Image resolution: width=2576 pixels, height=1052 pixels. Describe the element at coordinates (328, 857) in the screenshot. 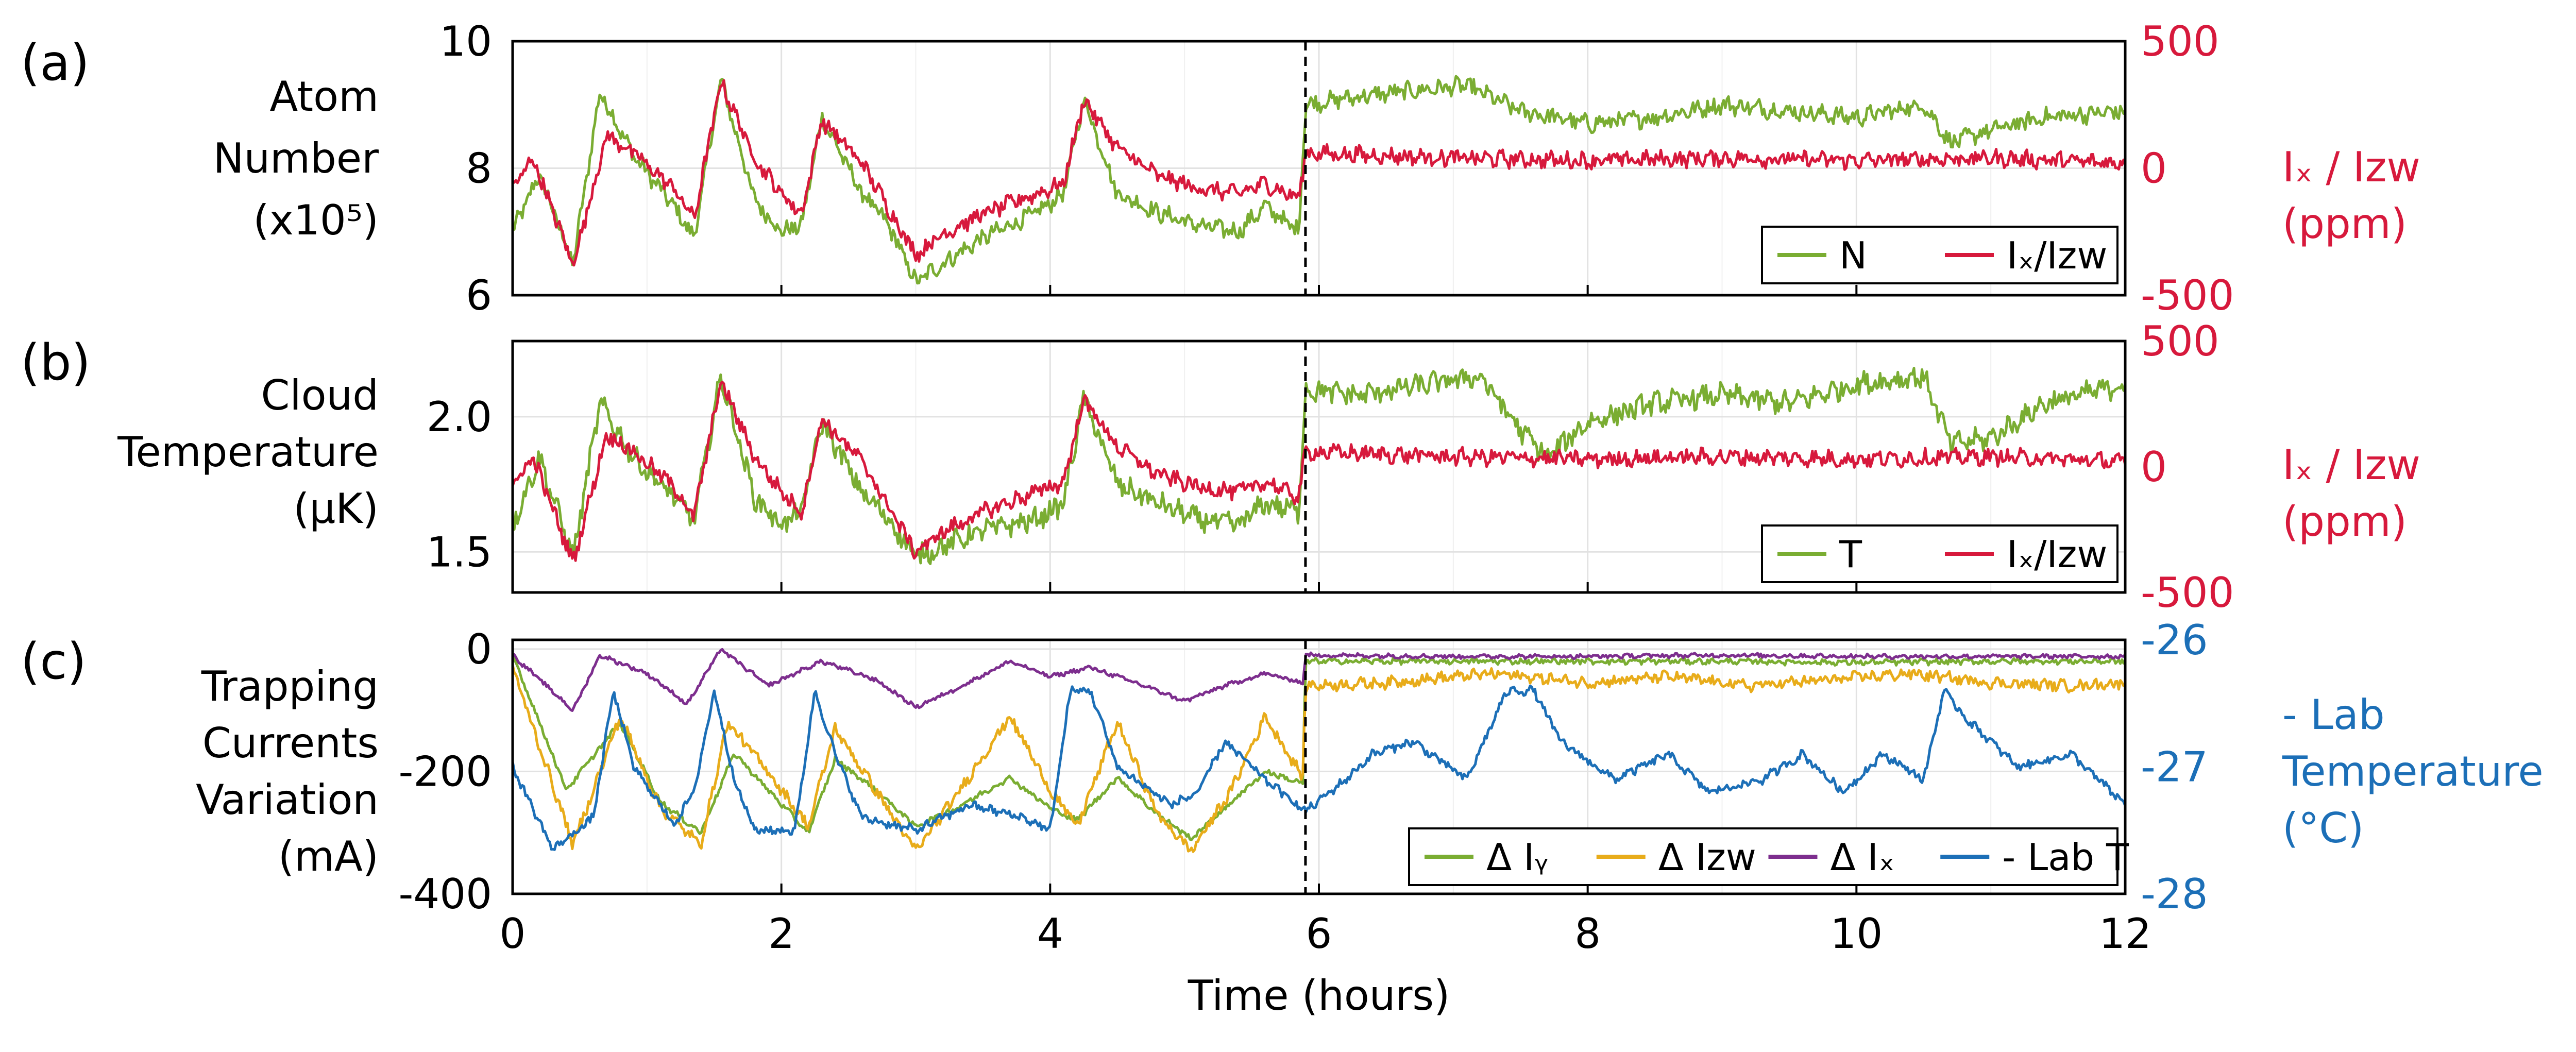

I see `y-axis-label-line: (mA)` at that location.